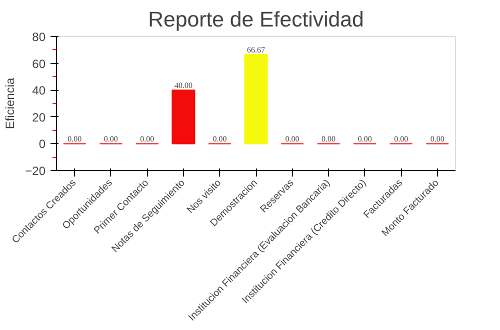  I want to click on y-tick-label: 60, so click(39, 63).